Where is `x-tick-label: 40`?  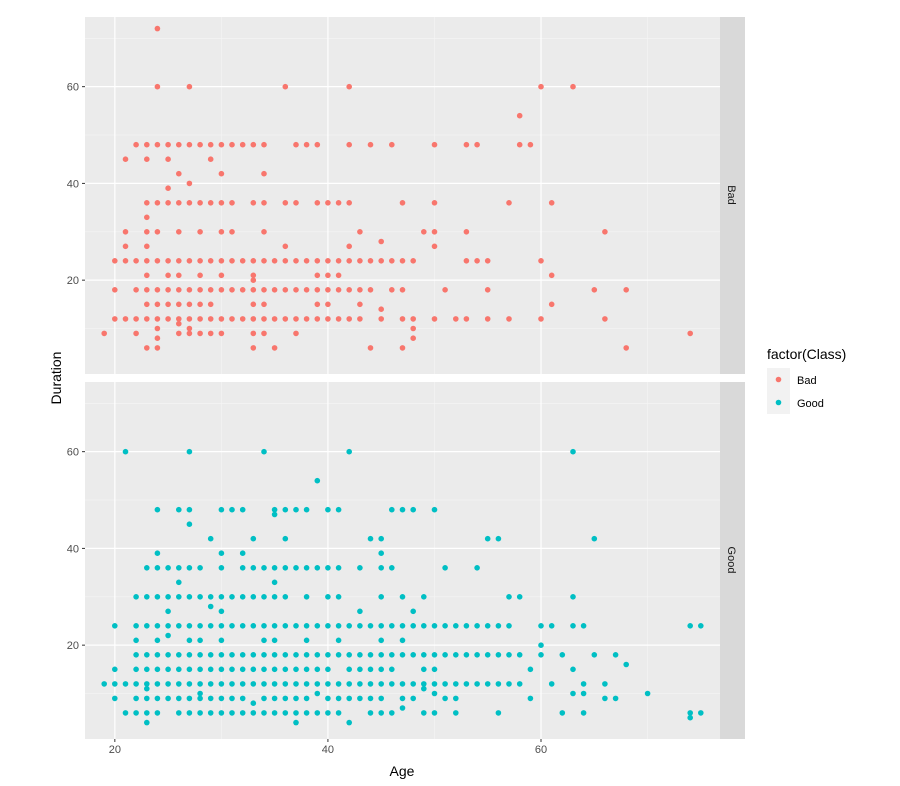 x-tick-label: 40 is located at coordinates (328, 750).